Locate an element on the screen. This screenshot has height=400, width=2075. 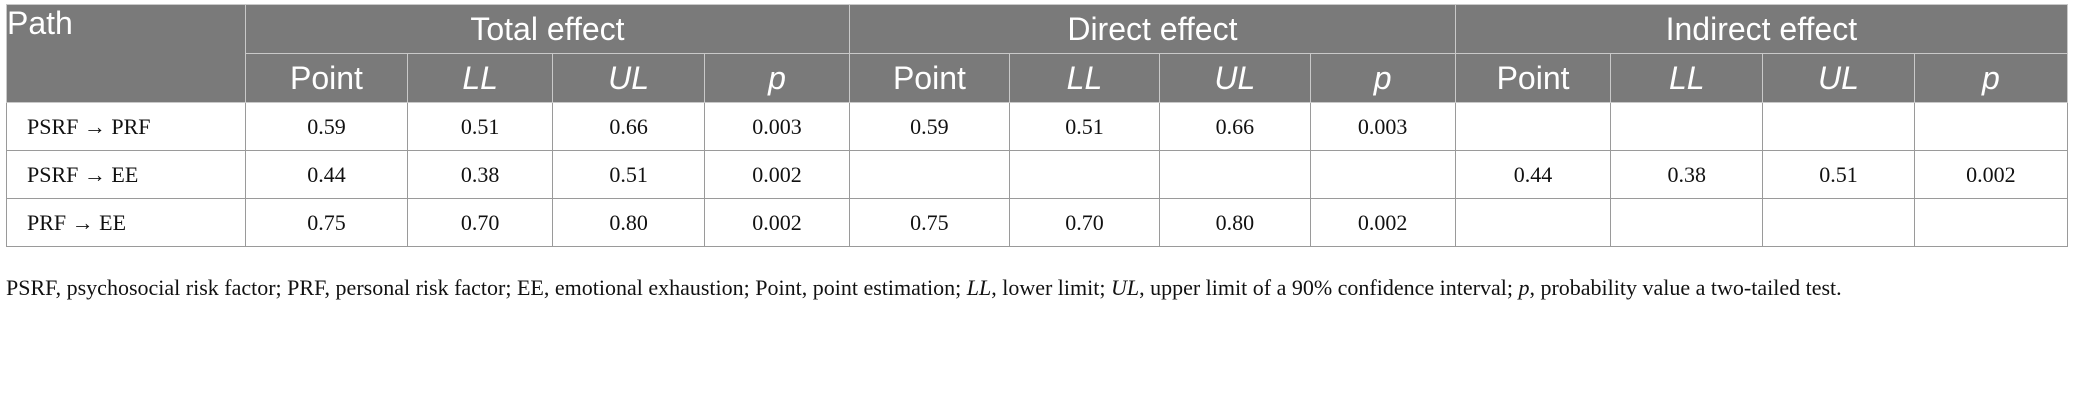
direct-ll-cell is located at coordinates (1084, 174).